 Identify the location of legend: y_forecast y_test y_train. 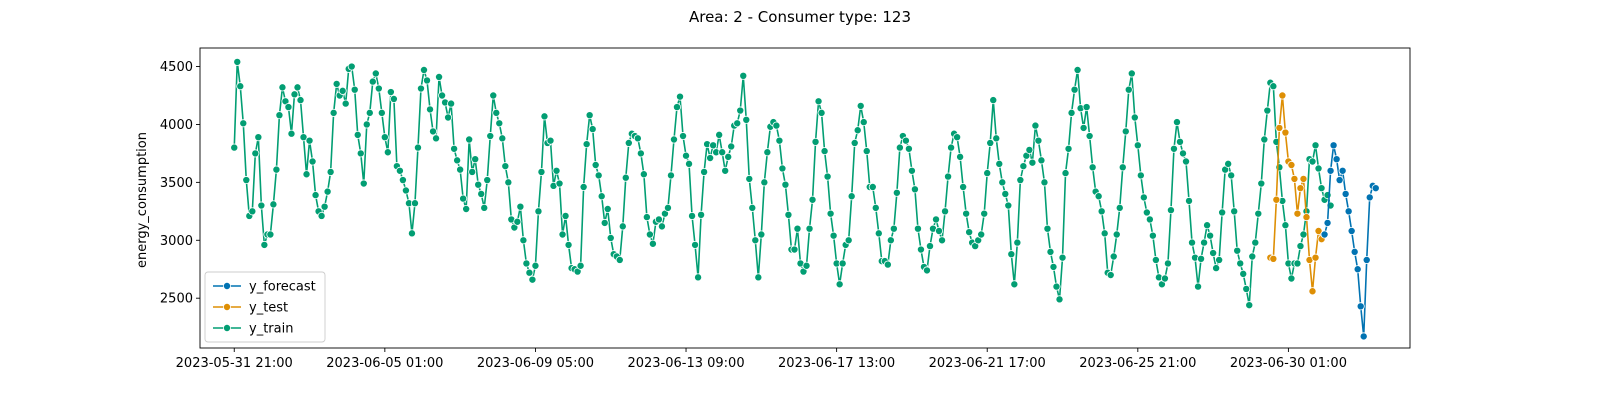
(265, 307).